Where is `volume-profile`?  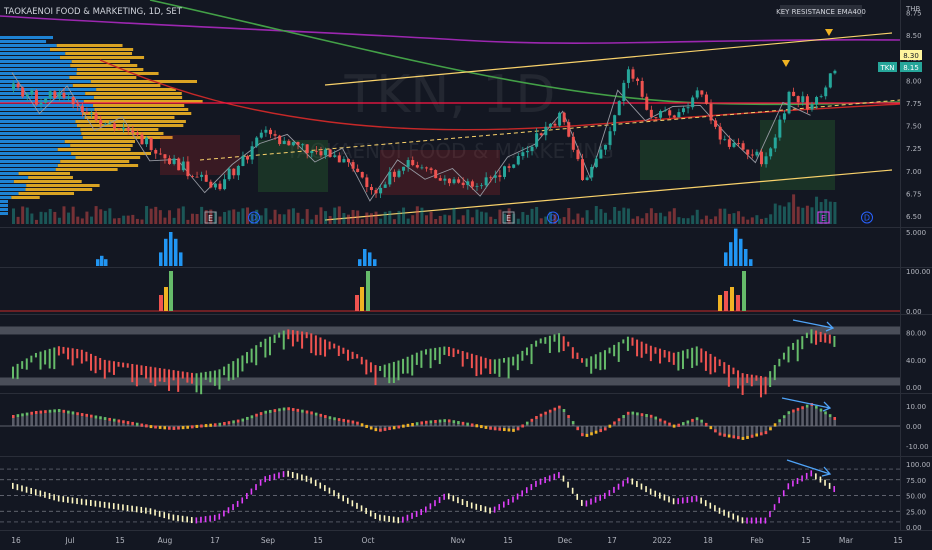 volume-profile is located at coordinates (101, 125).